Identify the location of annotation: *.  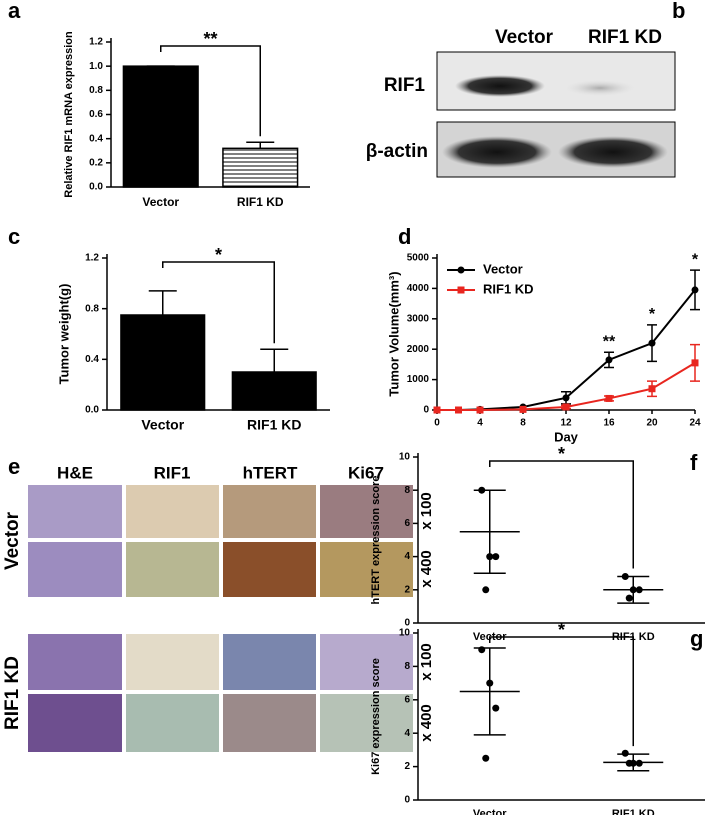
(652, 314).